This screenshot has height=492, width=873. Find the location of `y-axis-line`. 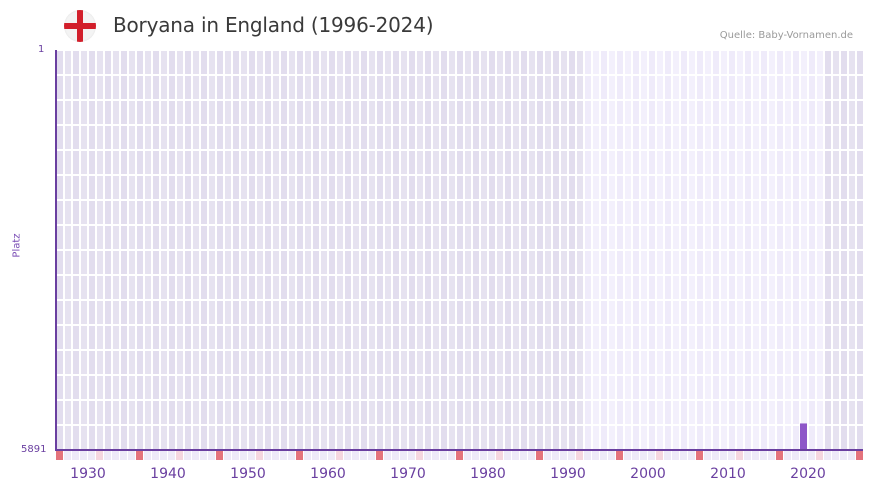

y-axis-line is located at coordinates (56, 250).